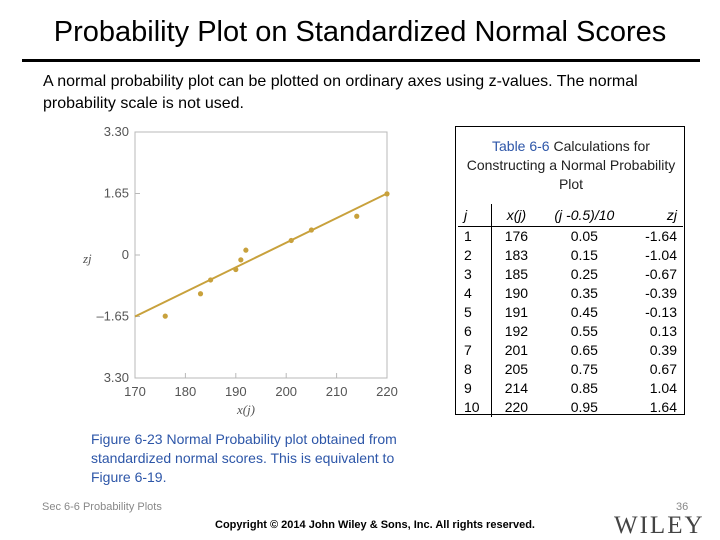 Image resolution: width=720 pixels, height=540 pixels. Describe the element at coordinates (337, 391) in the screenshot. I see `x-tick-label: 210` at that location.